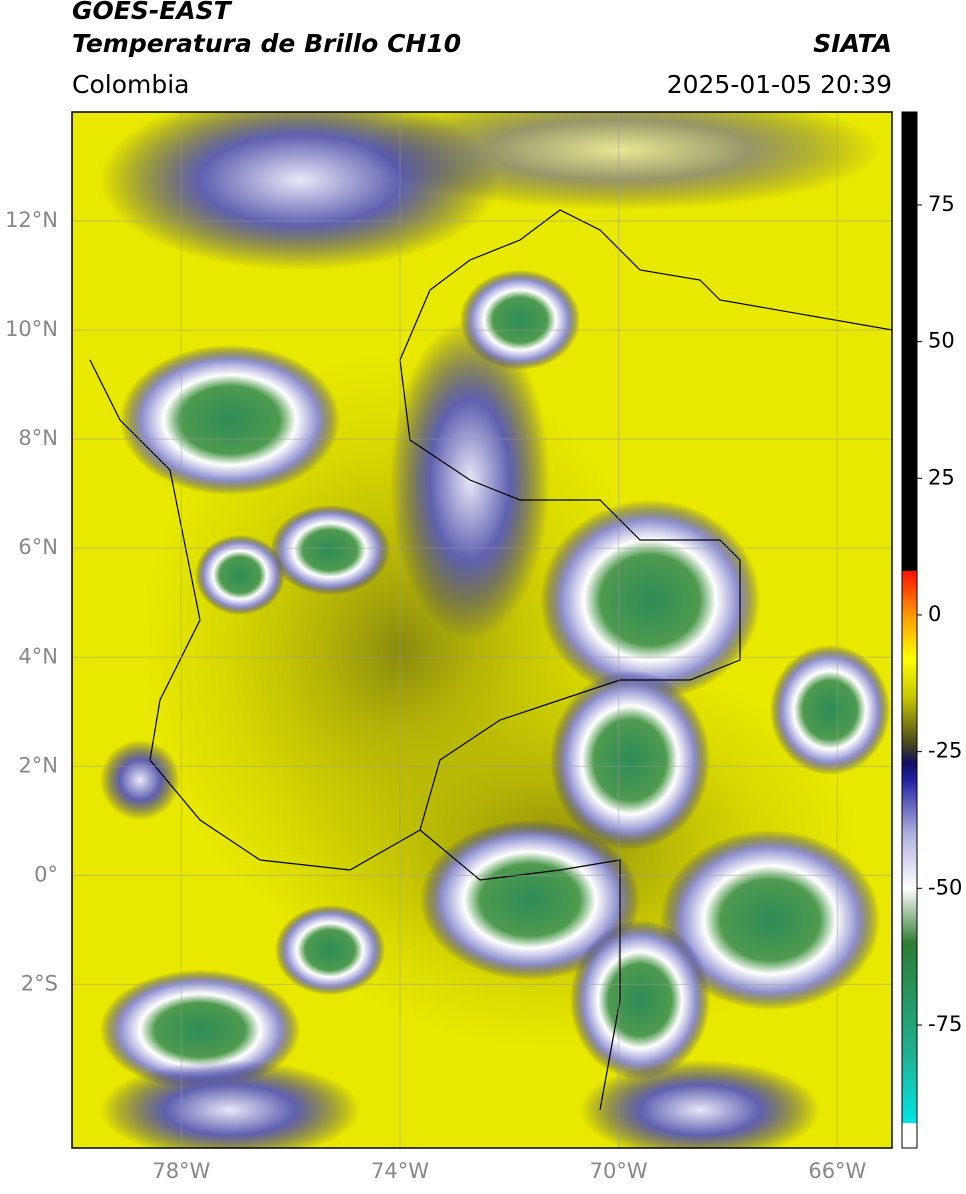 This screenshot has height=1194, width=966. What do you see at coordinates (909, 630) in the screenshot?
I see `colorbar` at bounding box center [909, 630].